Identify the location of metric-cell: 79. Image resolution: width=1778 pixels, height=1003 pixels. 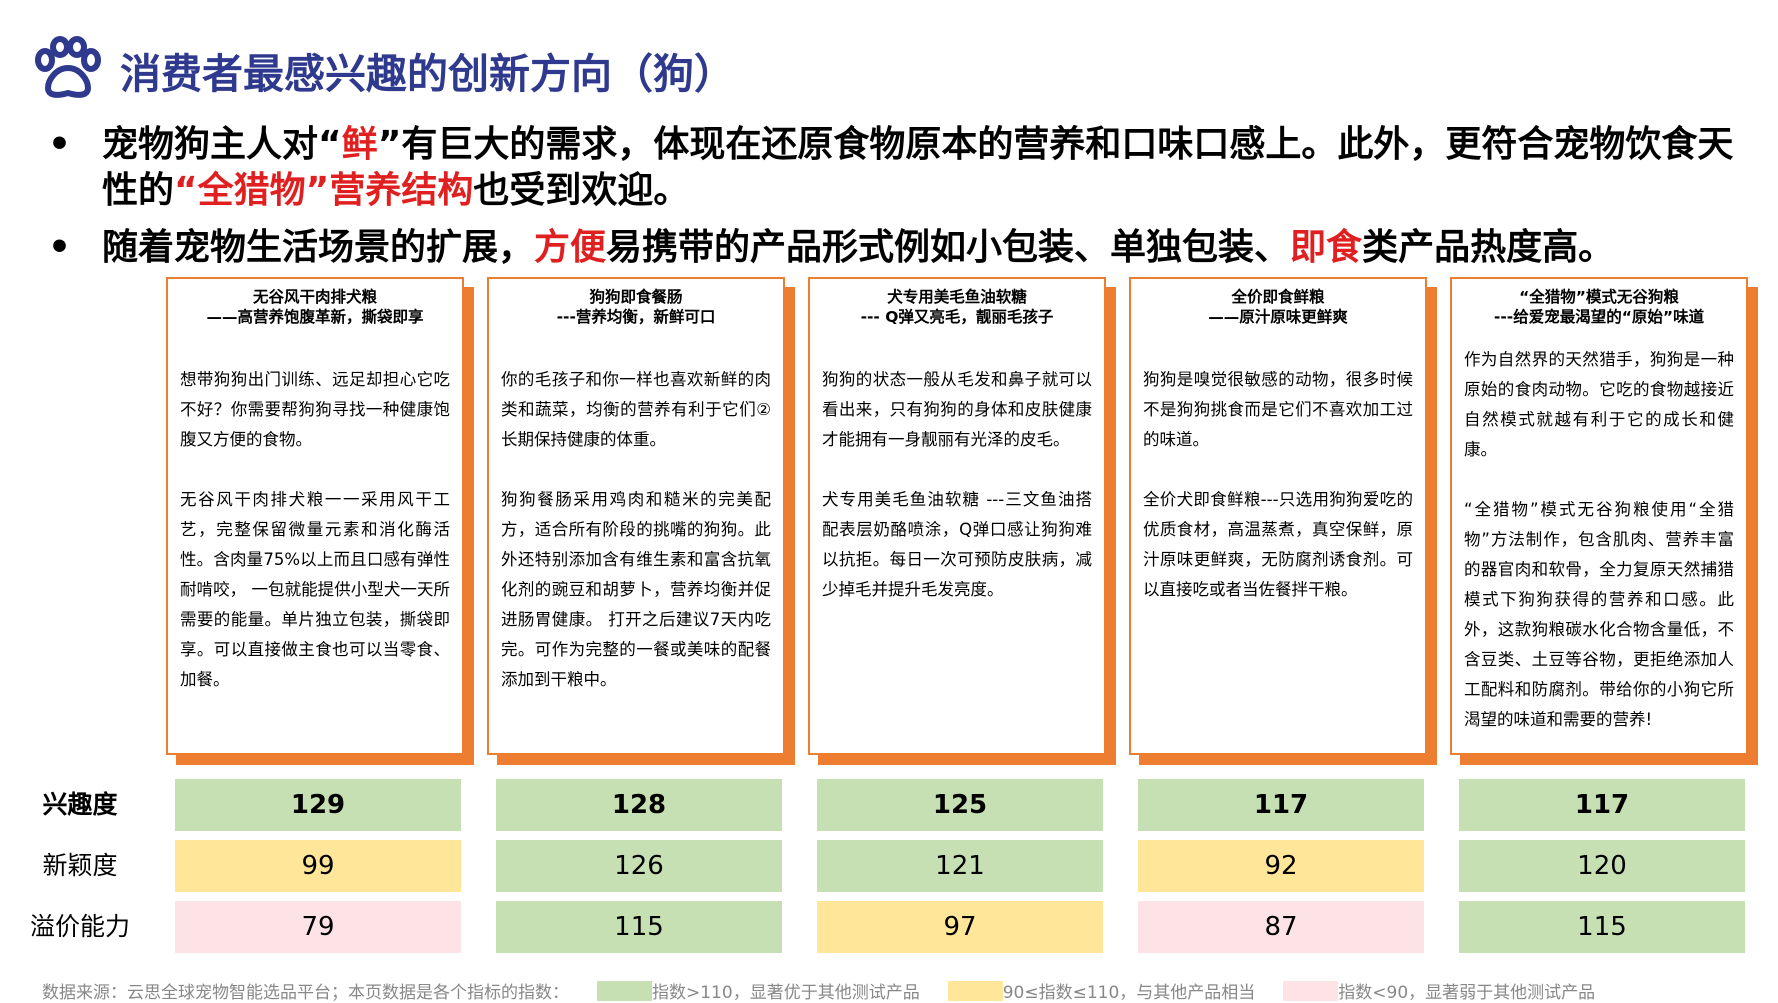
(318, 927).